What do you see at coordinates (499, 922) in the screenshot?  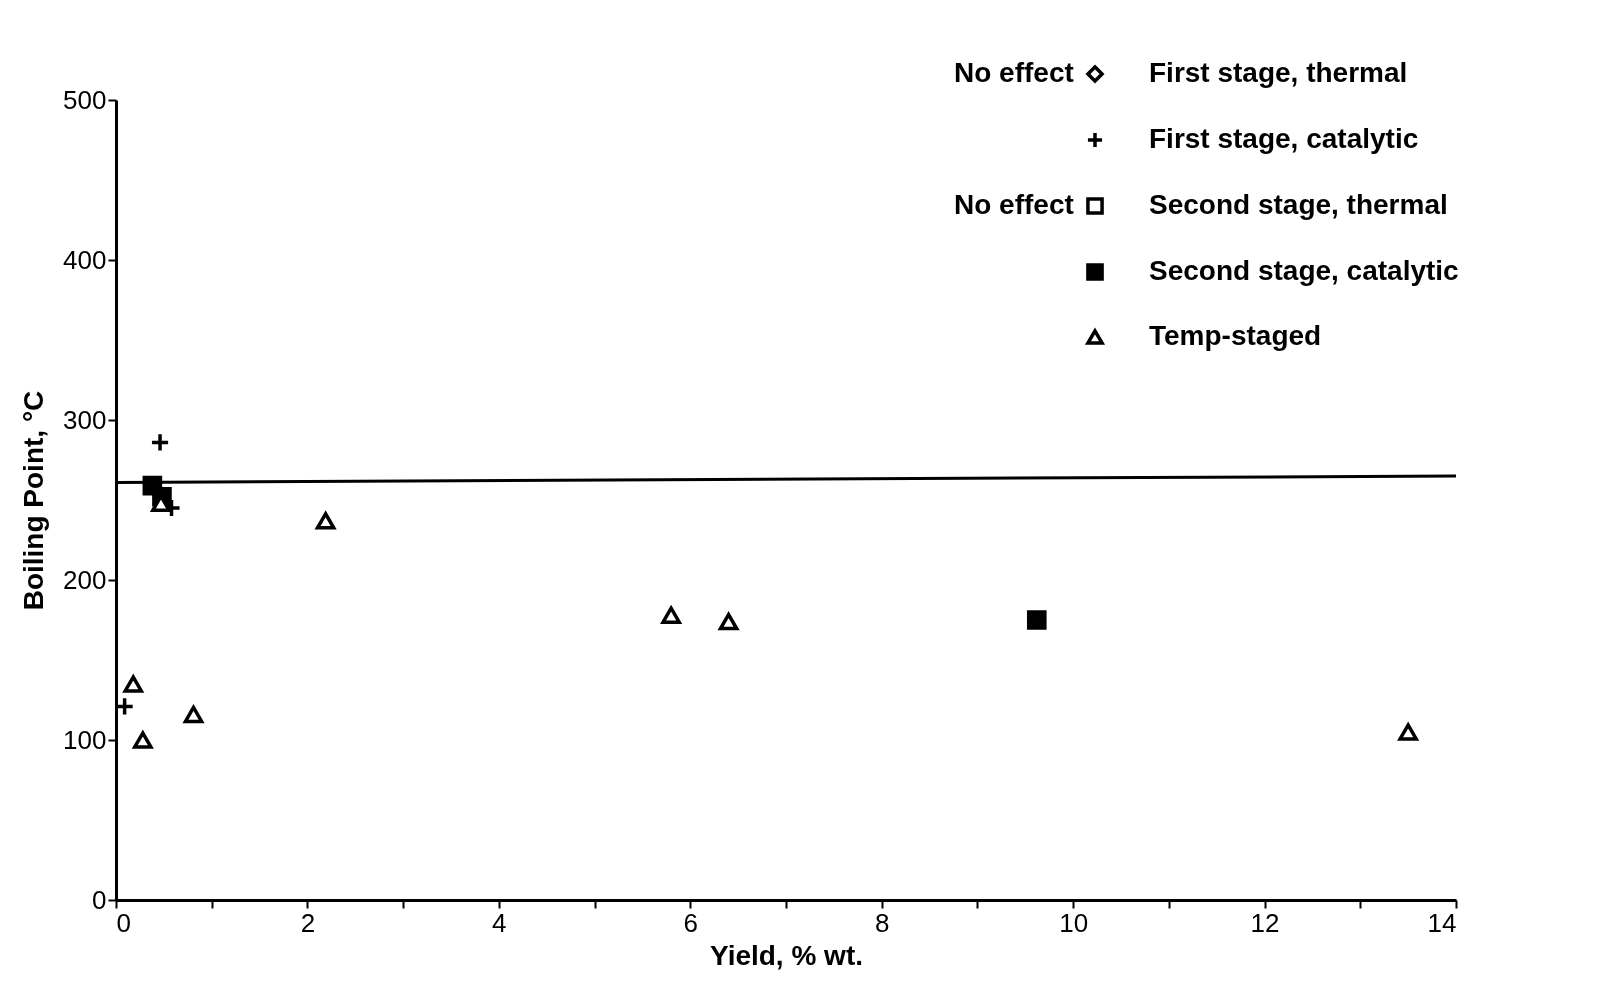 I see `x-tick-label: 4` at bounding box center [499, 922].